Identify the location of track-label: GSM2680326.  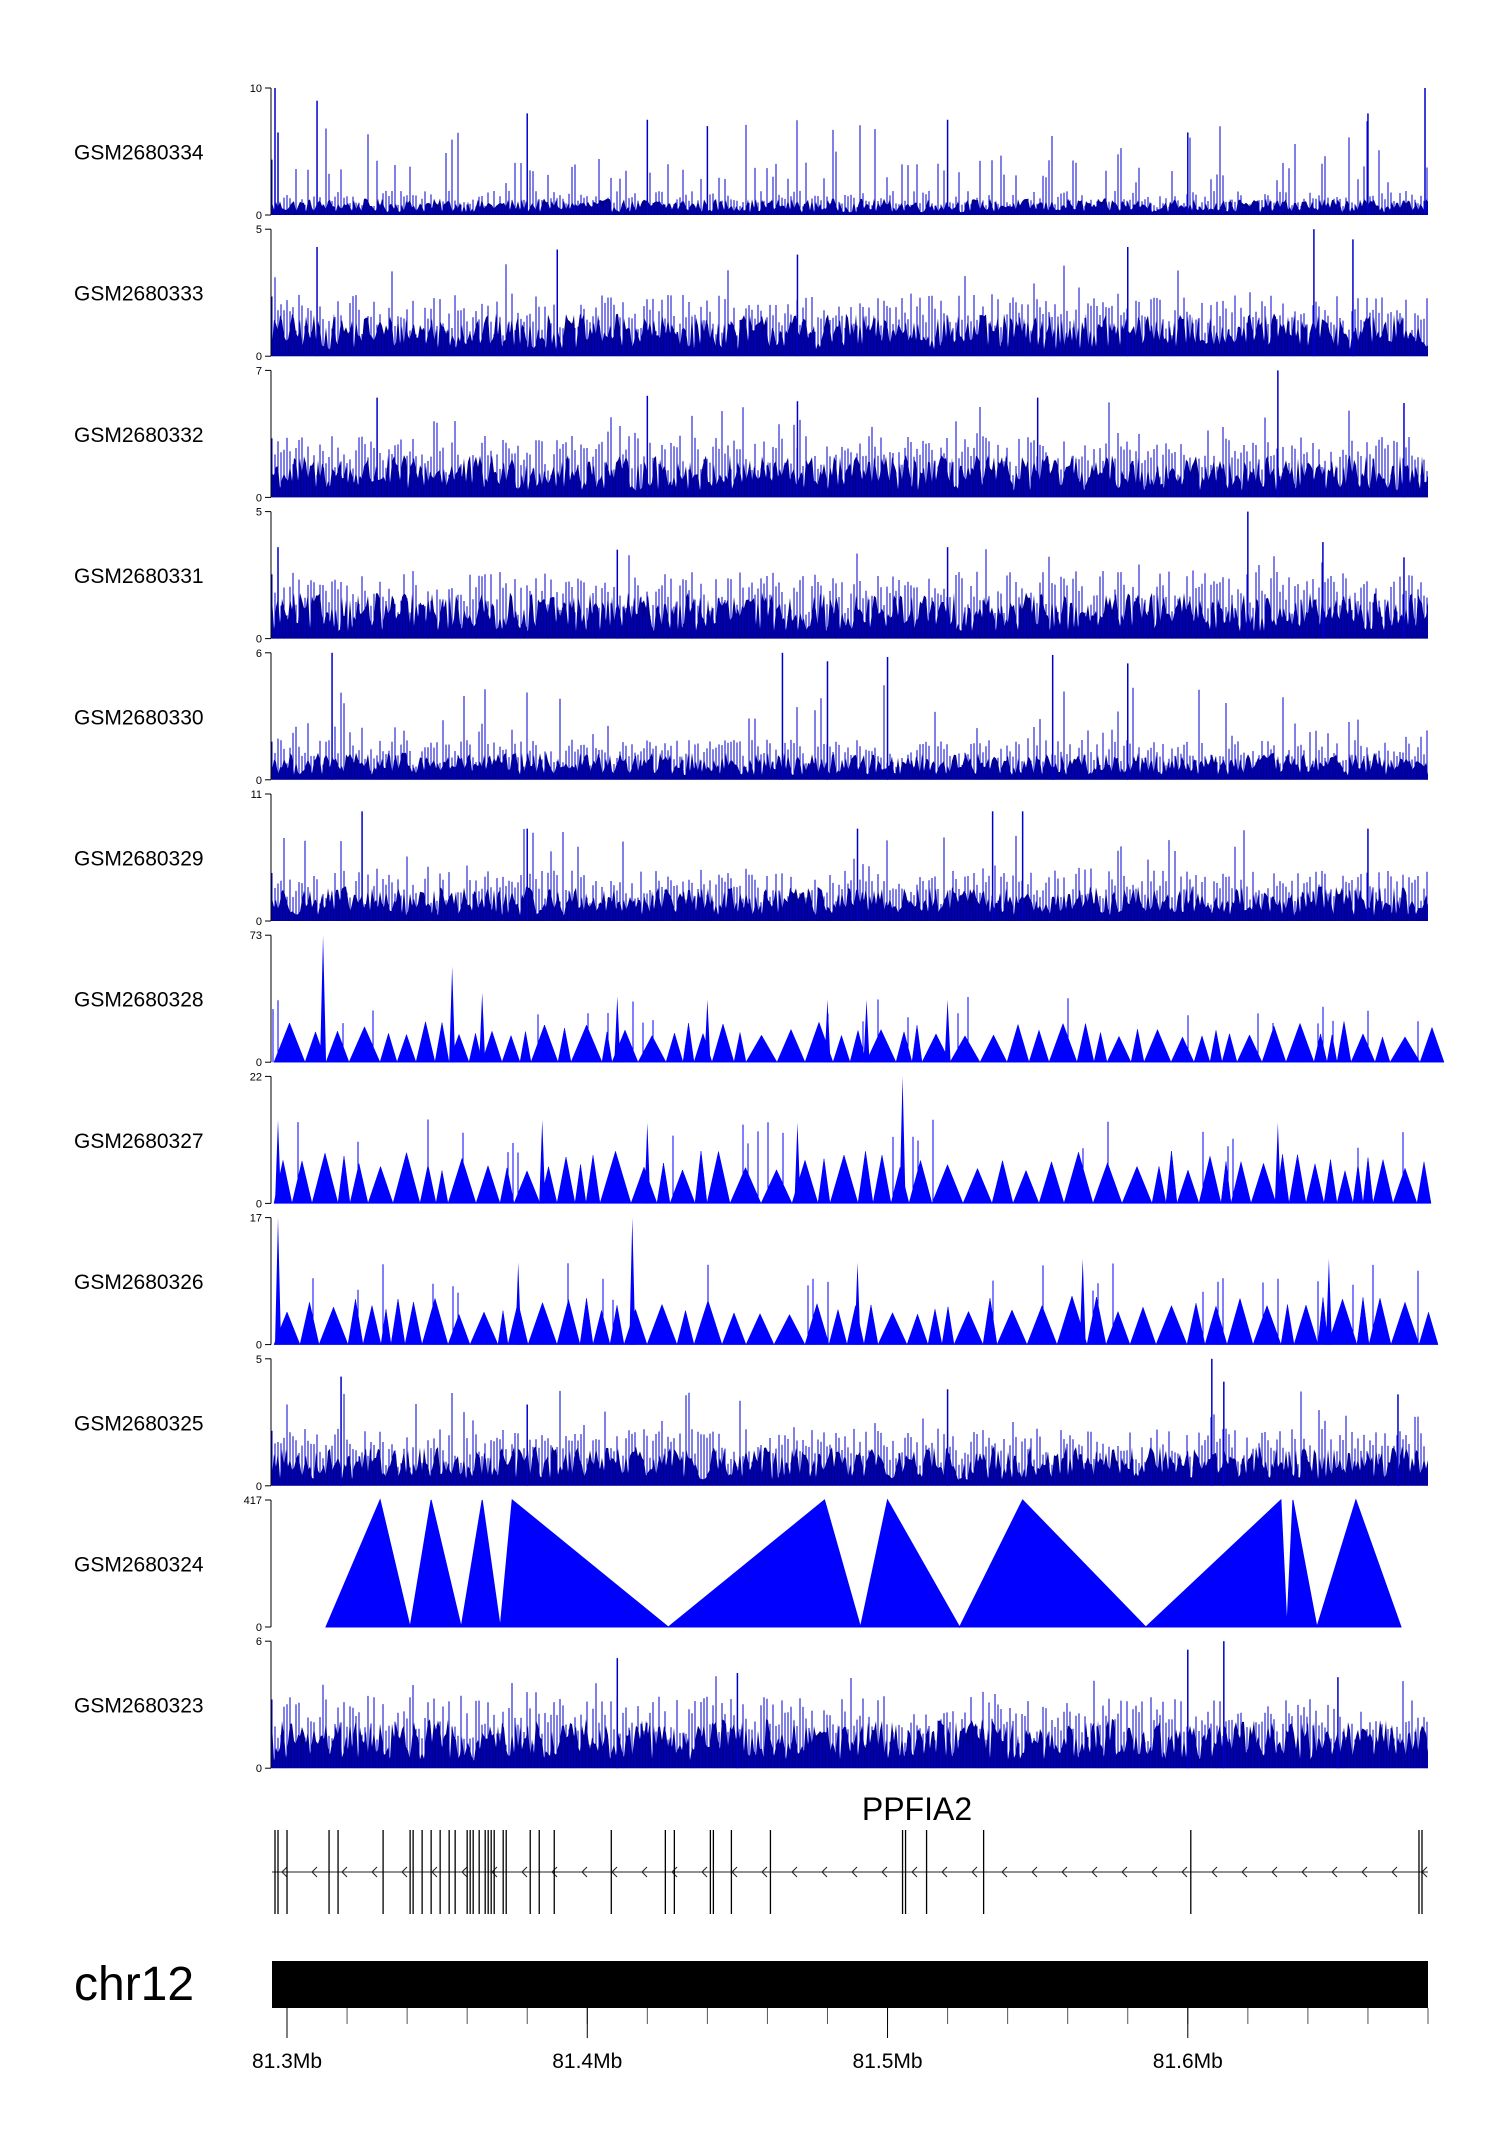
(139, 1282).